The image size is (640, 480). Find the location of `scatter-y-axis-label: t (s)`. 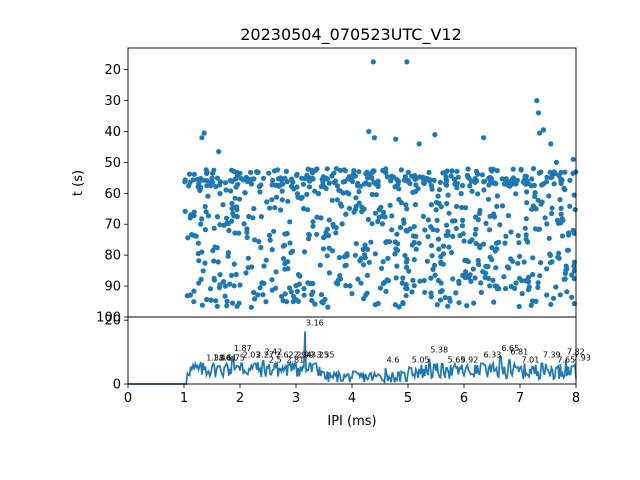

scatter-y-axis-label: t (s) is located at coordinates (78, 183).